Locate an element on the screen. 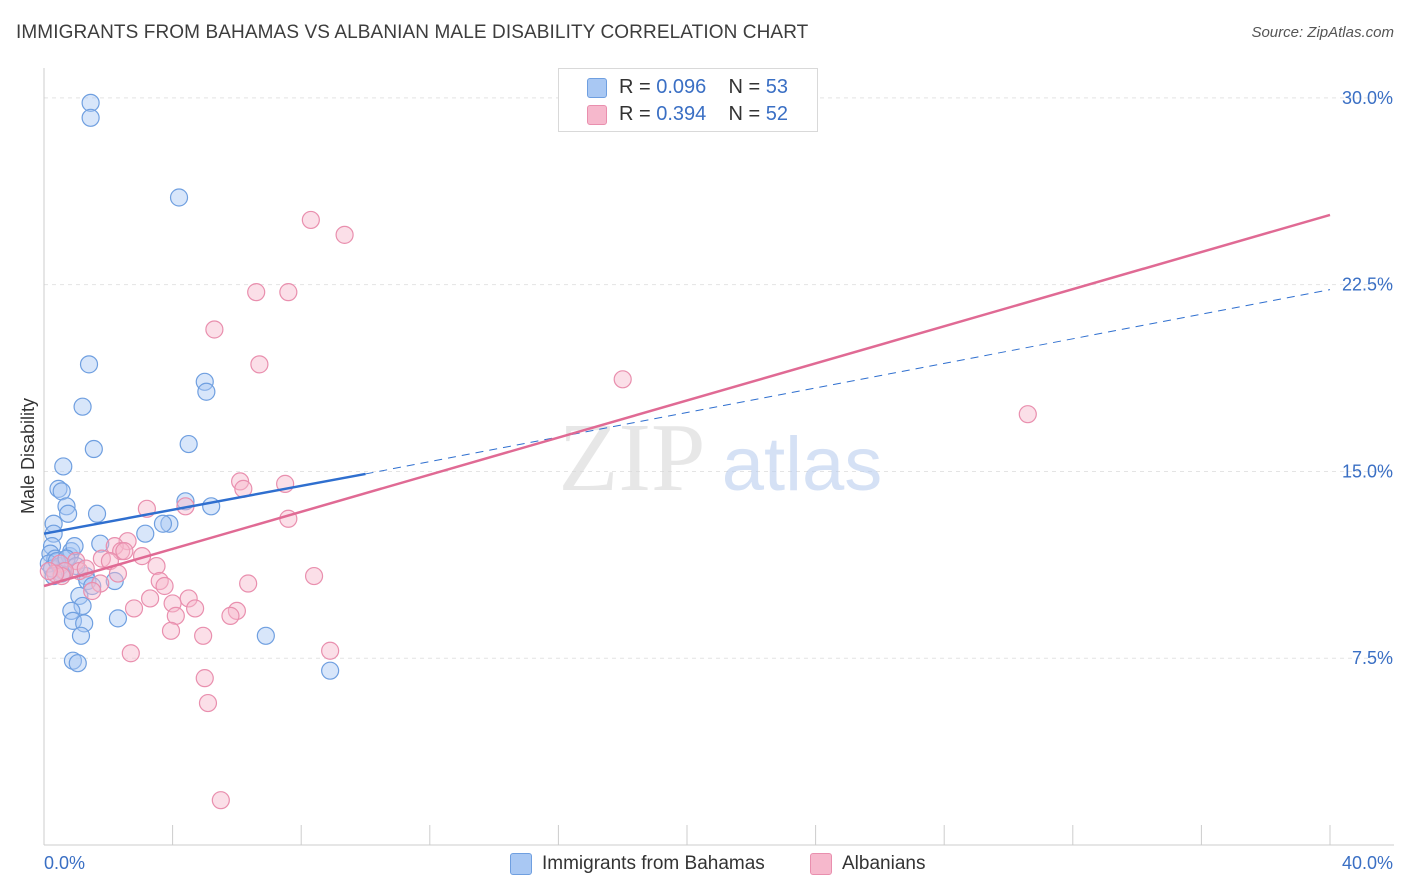  watermark-zip: ZIP is located at coordinates (632, 458).